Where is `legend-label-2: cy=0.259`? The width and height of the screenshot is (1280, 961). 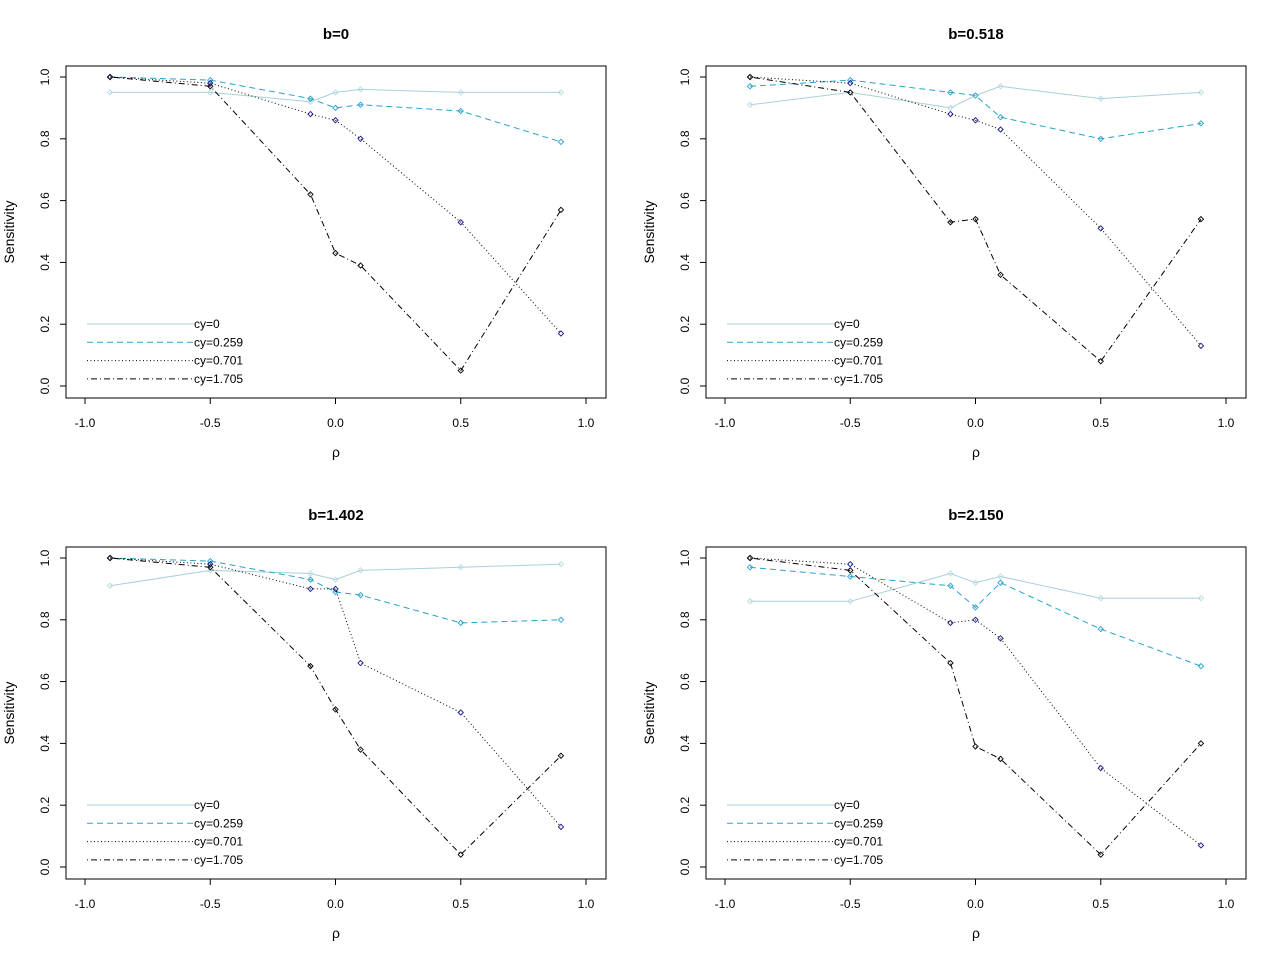
legend-label-2: cy=0.259 is located at coordinates (858, 342).